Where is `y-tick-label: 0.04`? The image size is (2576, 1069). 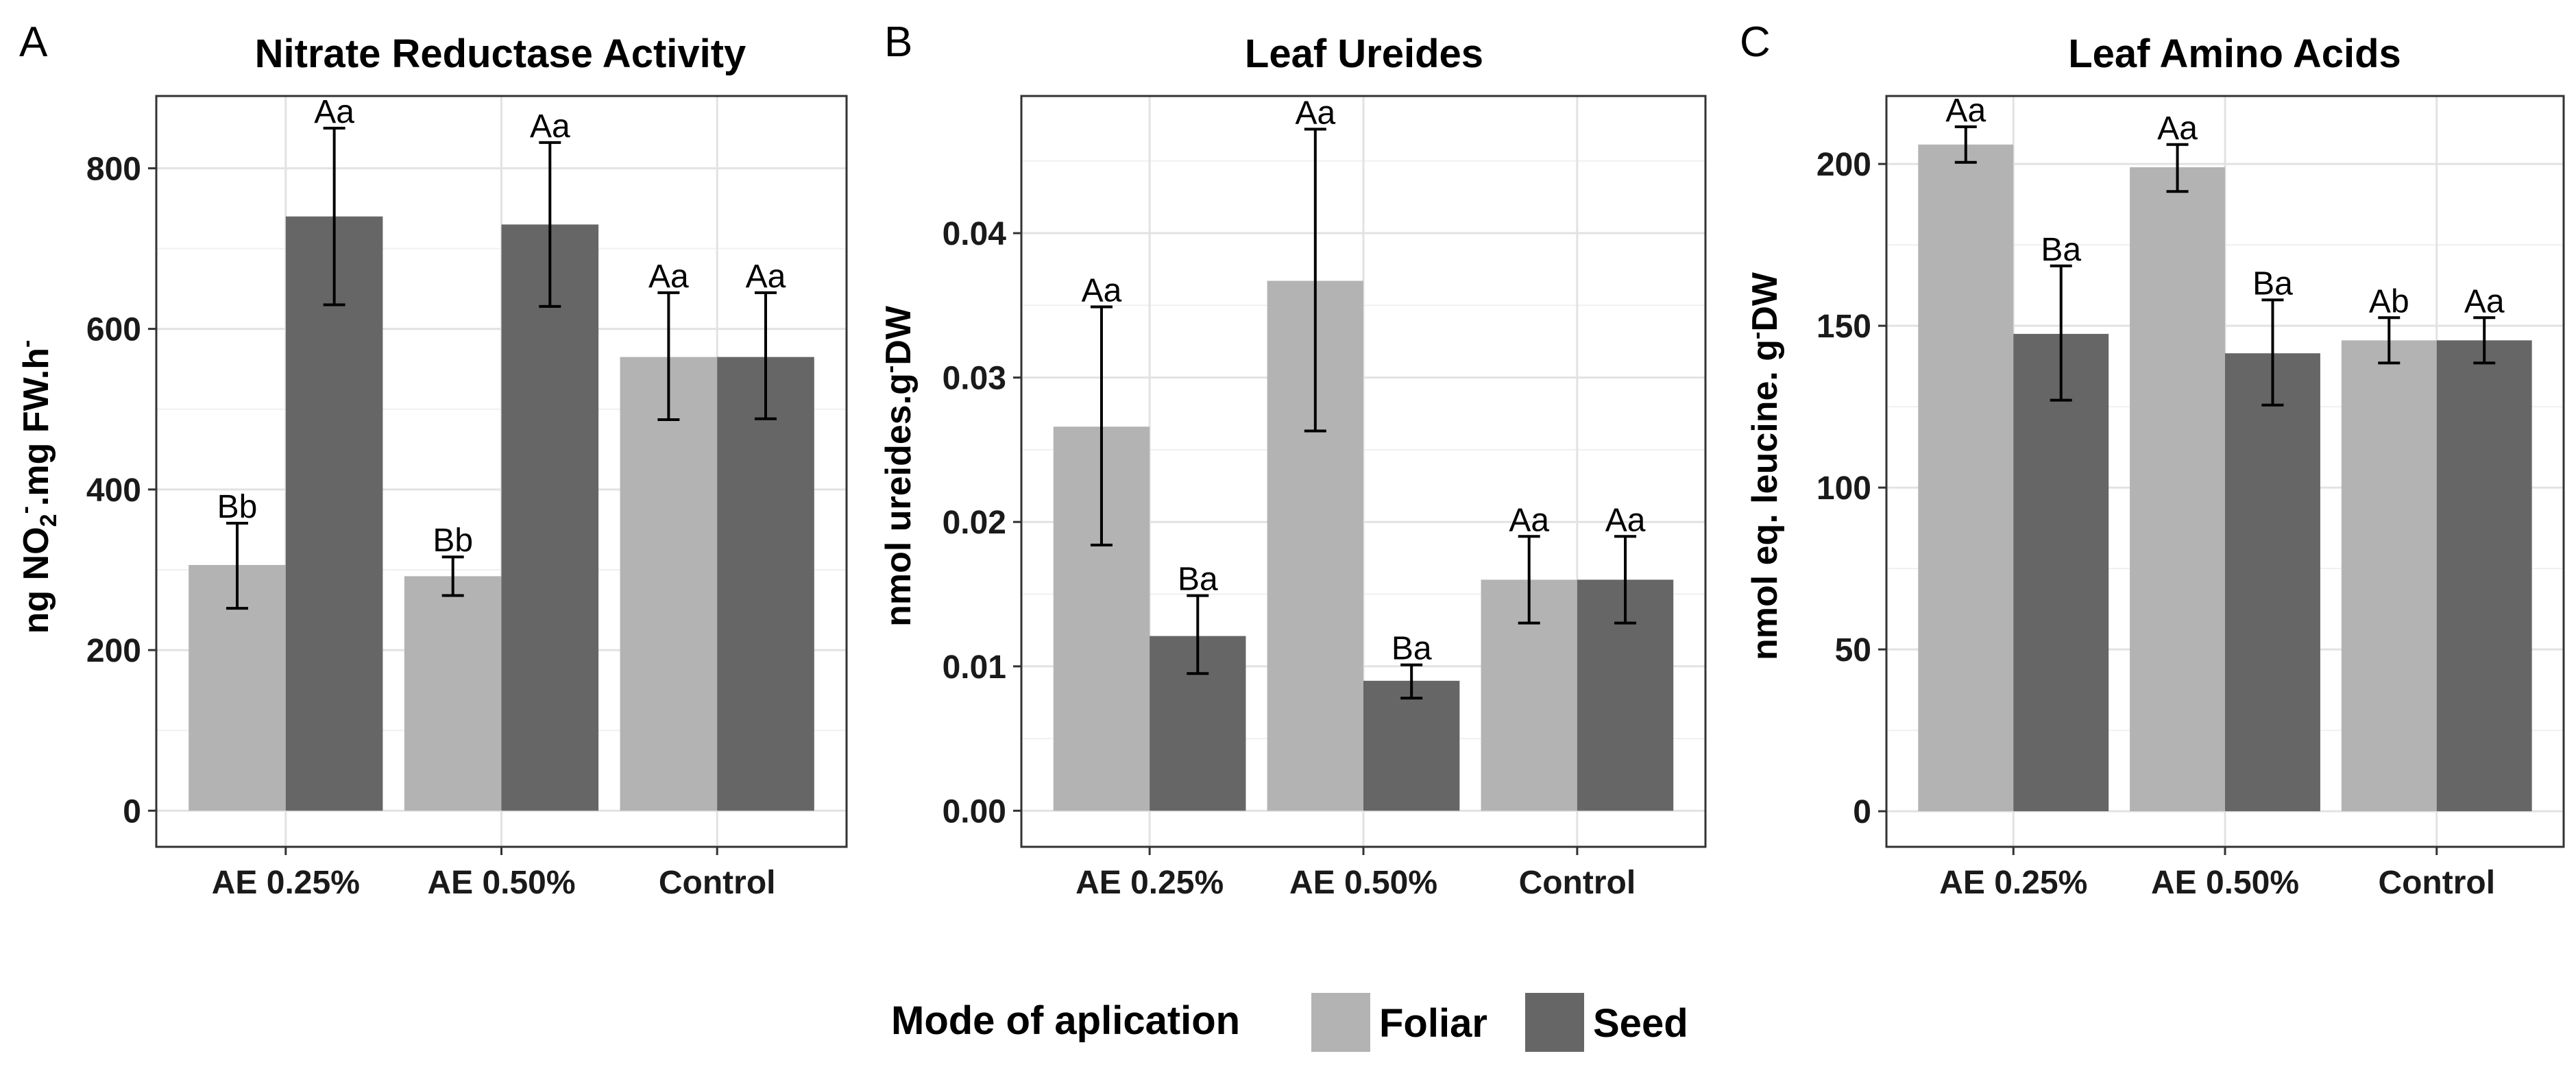
y-tick-label: 0.04 is located at coordinates (975, 234).